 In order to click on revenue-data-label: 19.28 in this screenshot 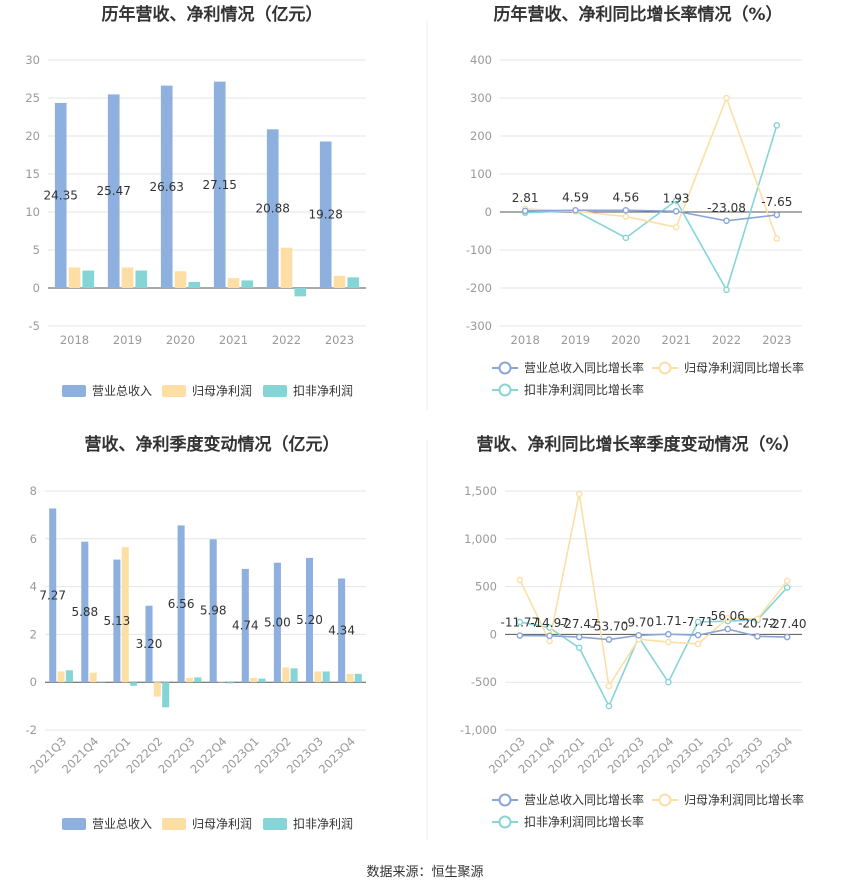, I will do `click(326, 215)`.